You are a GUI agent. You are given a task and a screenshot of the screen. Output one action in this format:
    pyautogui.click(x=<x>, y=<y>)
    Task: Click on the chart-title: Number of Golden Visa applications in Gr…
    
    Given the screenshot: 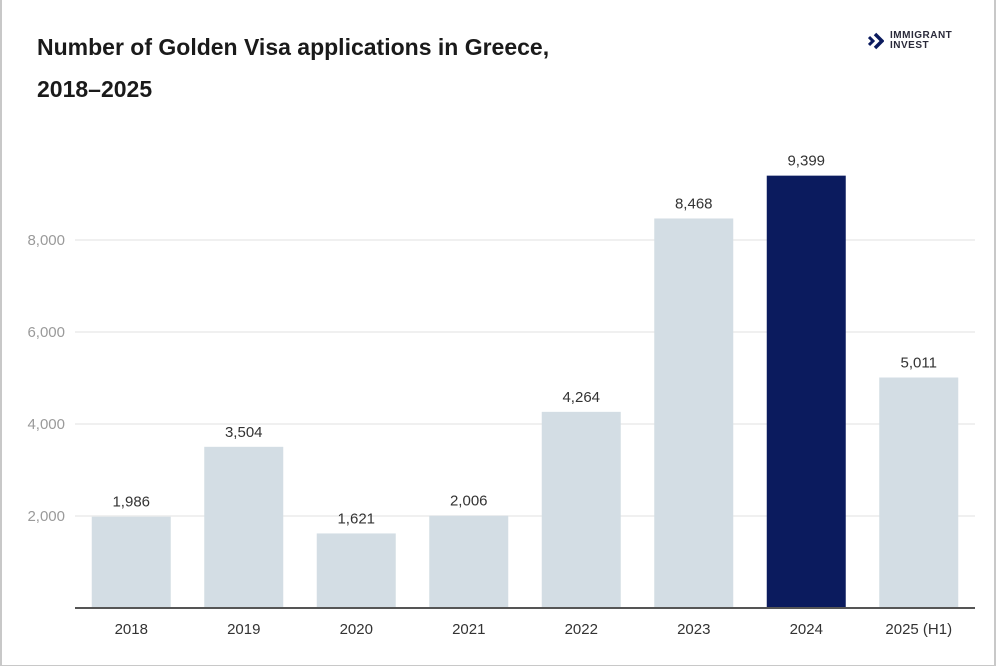 What is the action you would take?
    pyautogui.click(x=337, y=68)
    